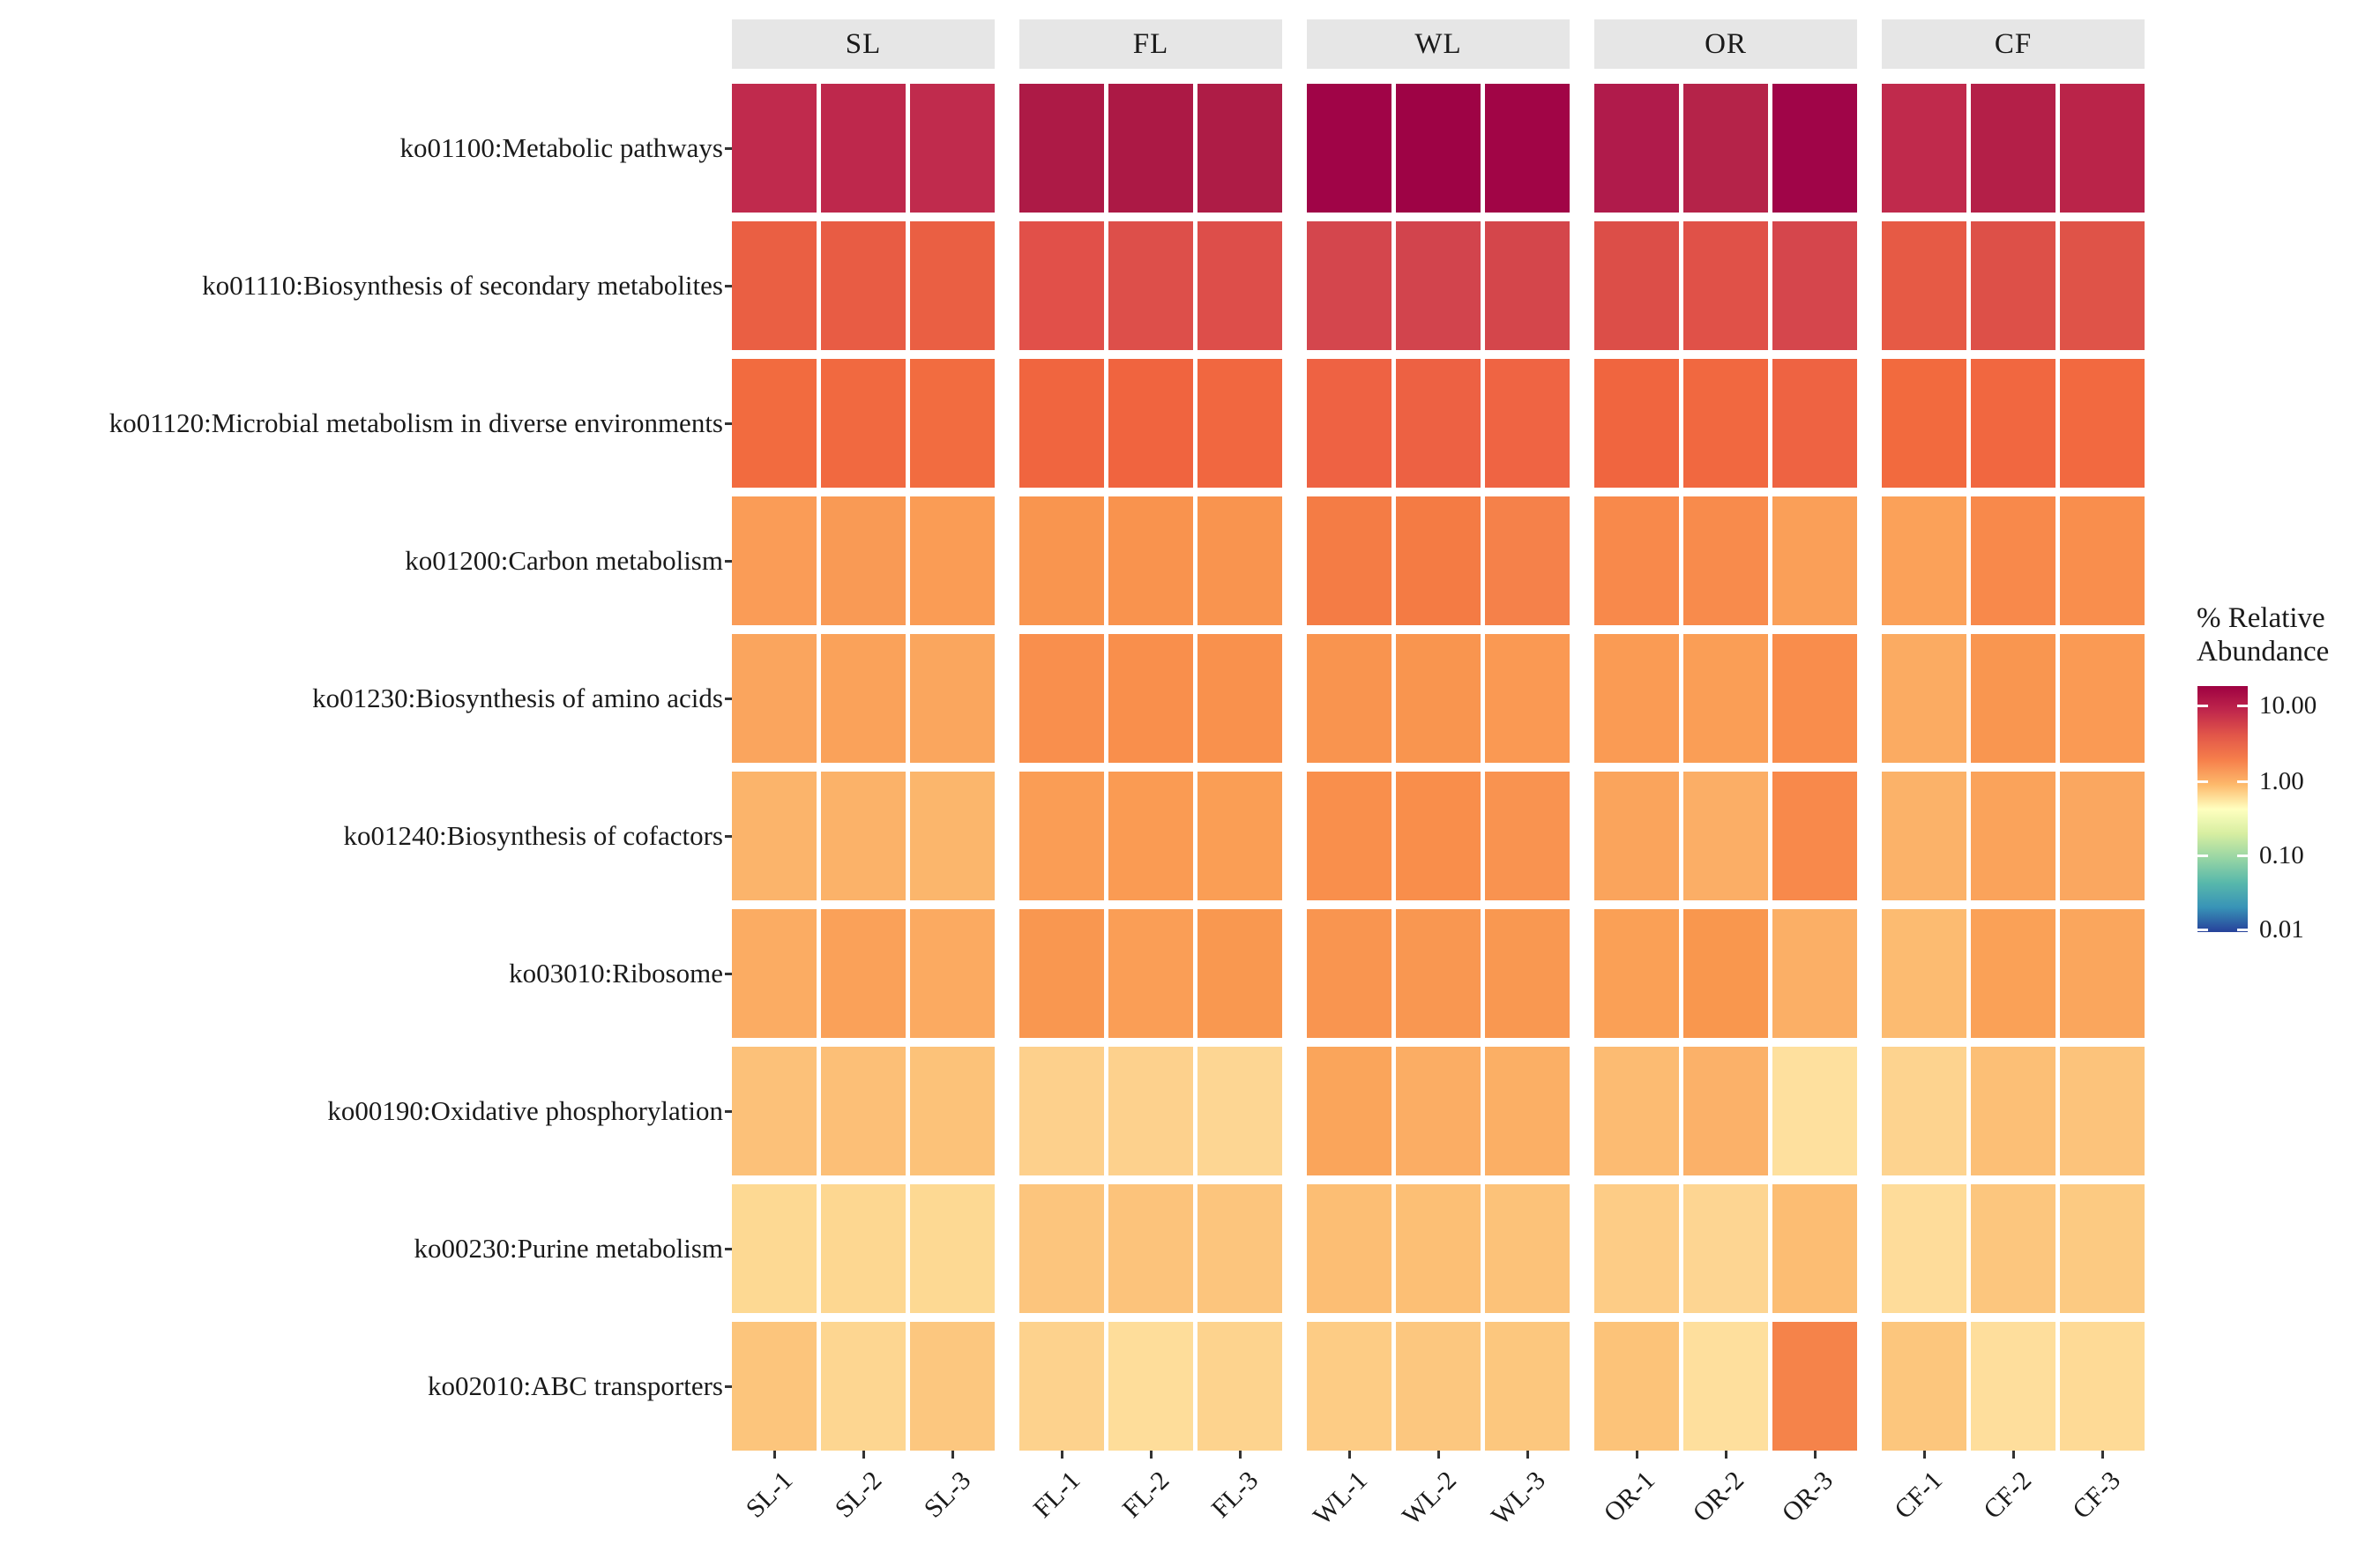 The height and width of the screenshot is (1567, 2380). Describe the element at coordinates (361, 1387) in the screenshot. I see `y-label-row9: ko02010:ABC transporters` at that location.